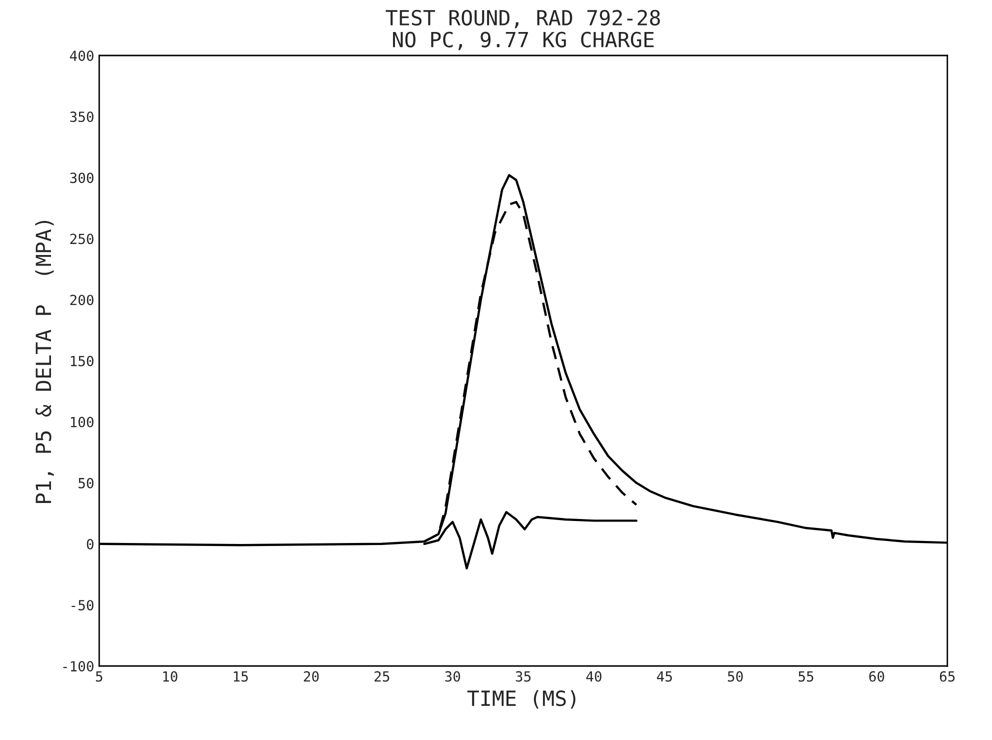 This screenshot has width=992, height=740. I want to click on y-tick-label: 250, so click(82, 239).